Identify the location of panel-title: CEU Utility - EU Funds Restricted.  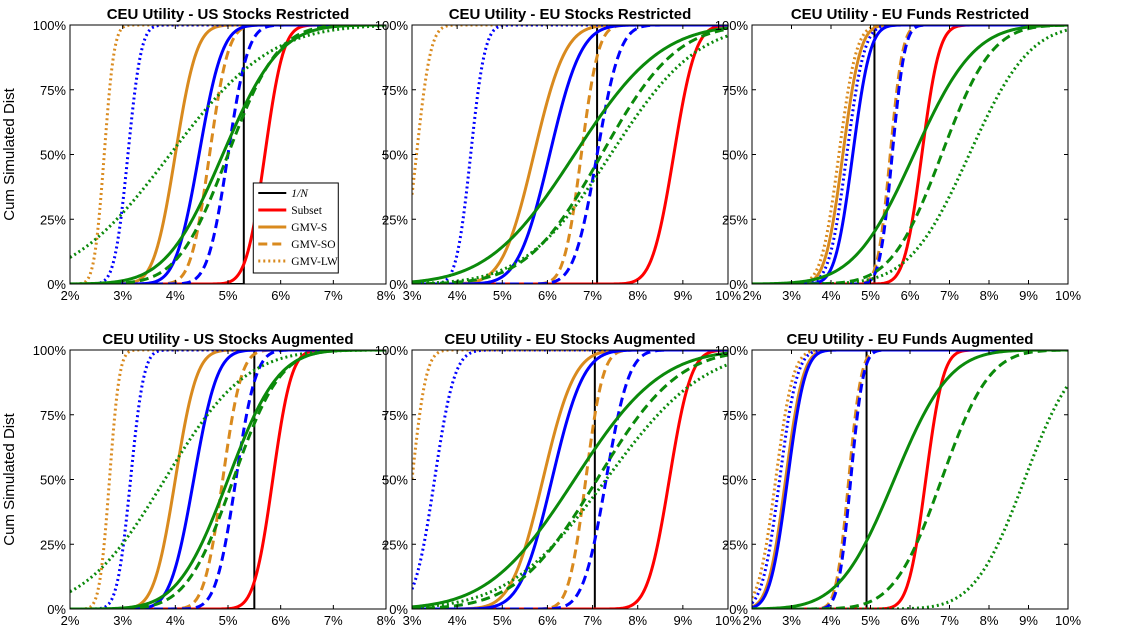
(910, 14).